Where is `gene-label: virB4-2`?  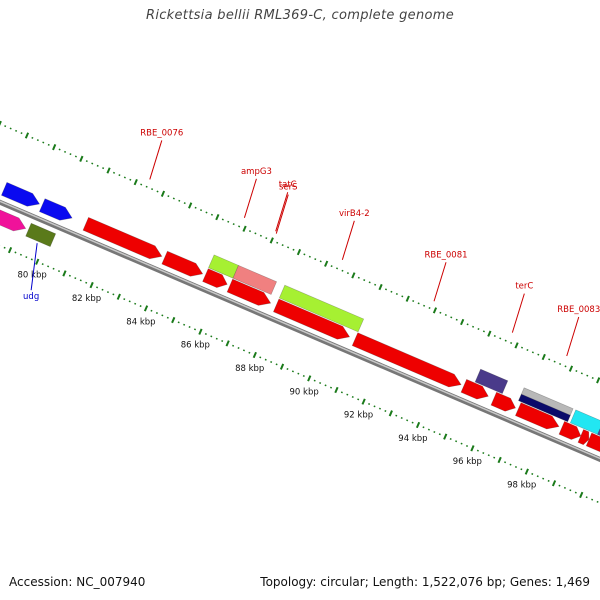 gene-label: virB4-2 is located at coordinates (354, 214).